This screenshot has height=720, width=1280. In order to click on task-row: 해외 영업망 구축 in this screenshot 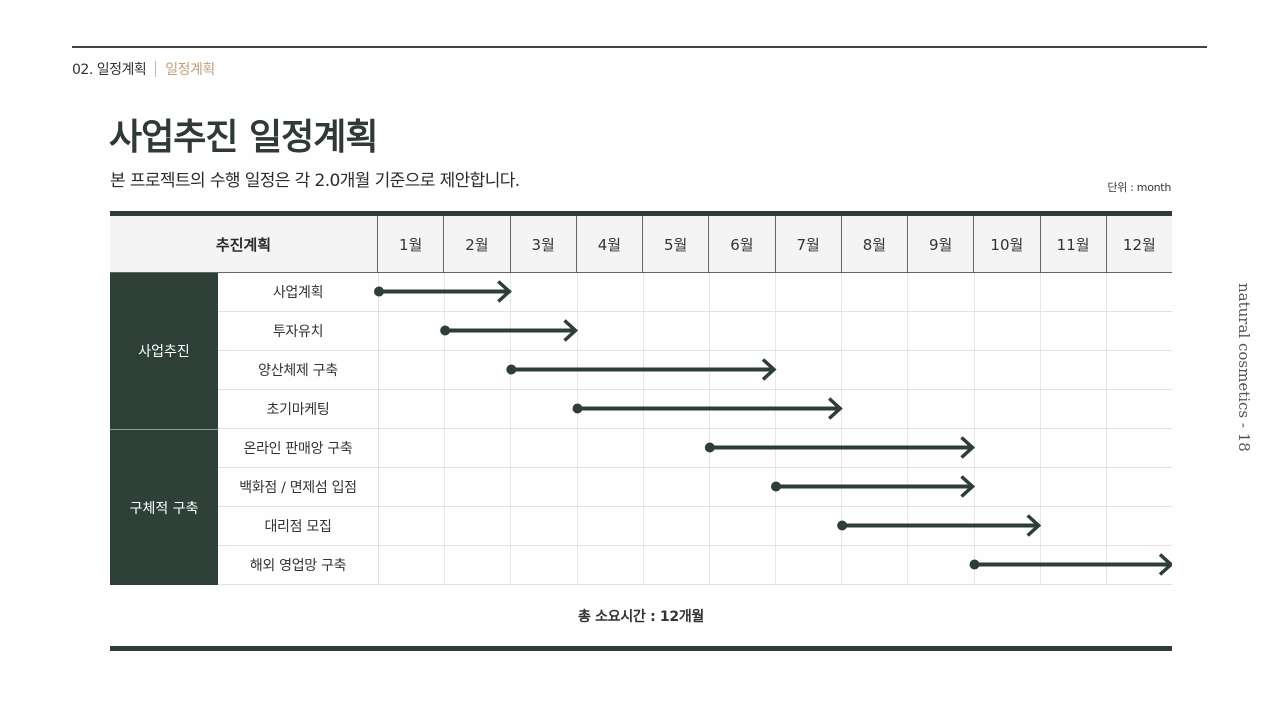, I will do `click(695, 565)`.